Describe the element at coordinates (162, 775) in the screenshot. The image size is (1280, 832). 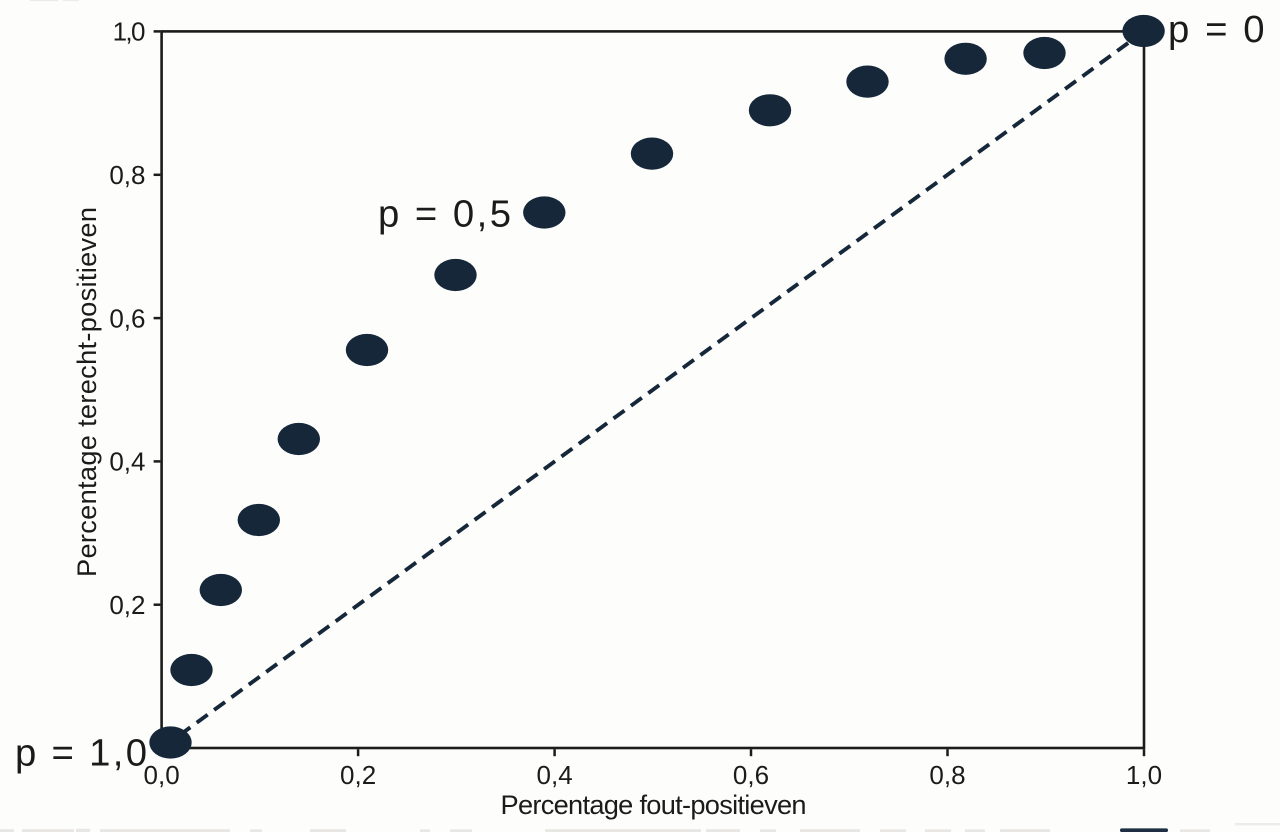
I see `svg-text: 0,0` at that location.